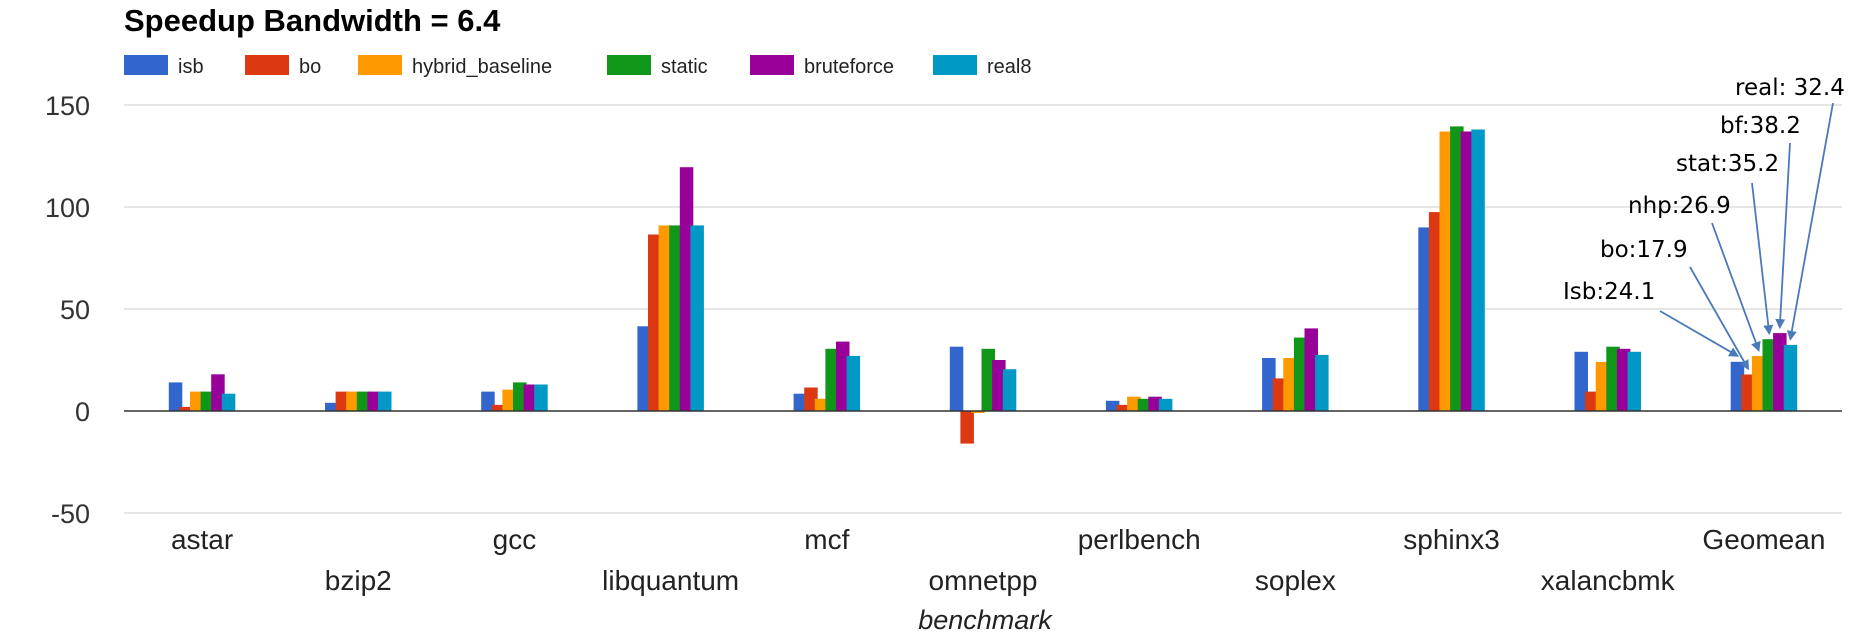  What do you see at coordinates (342, 401) in the screenshot?
I see `bar-bzip2-bo` at bounding box center [342, 401].